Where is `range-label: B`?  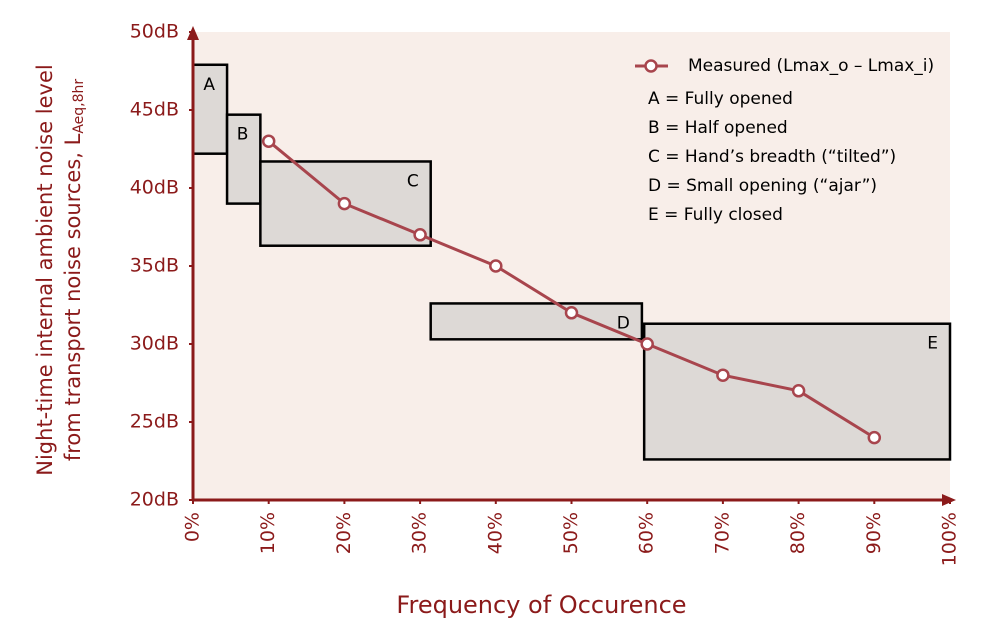 range-label: B is located at coordinates (243, 135).